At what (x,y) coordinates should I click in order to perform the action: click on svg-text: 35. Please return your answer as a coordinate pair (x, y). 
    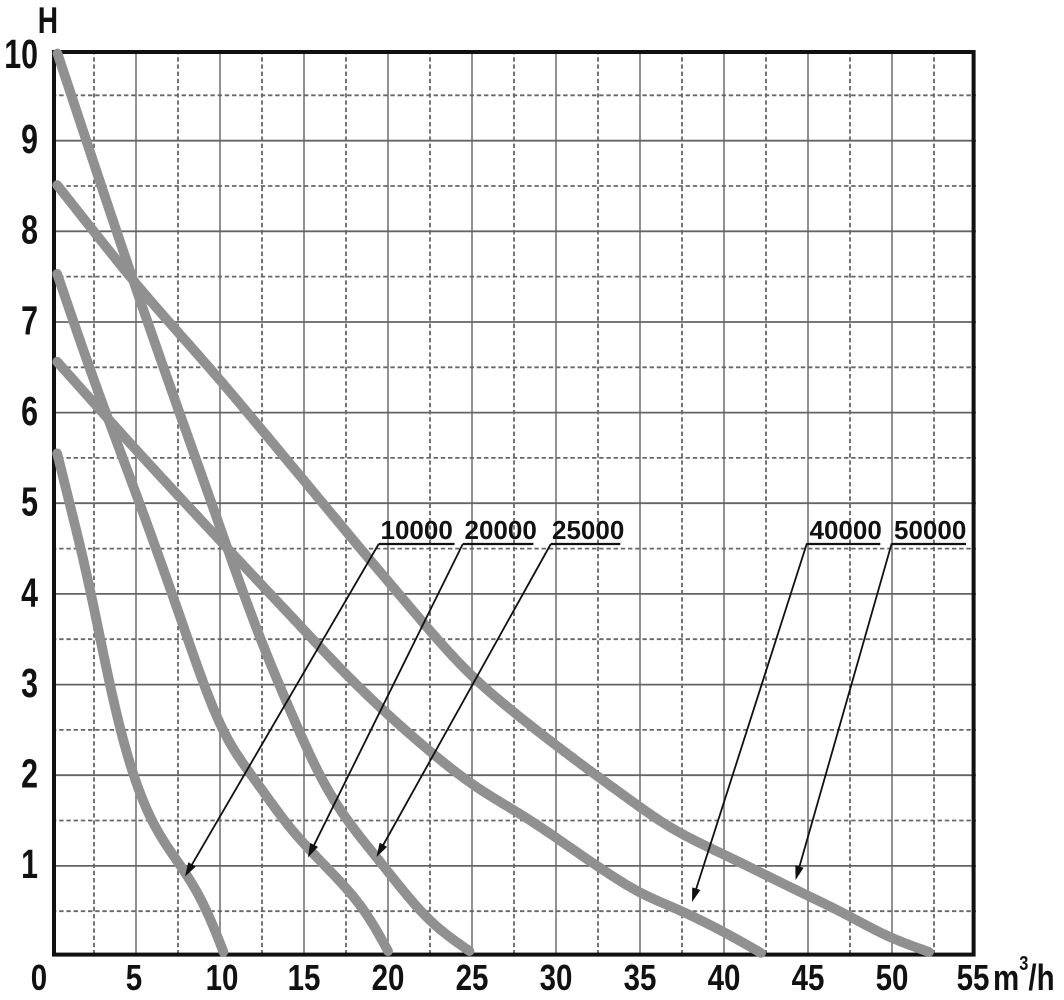
    Looking at the image, I should click on (640, 977).